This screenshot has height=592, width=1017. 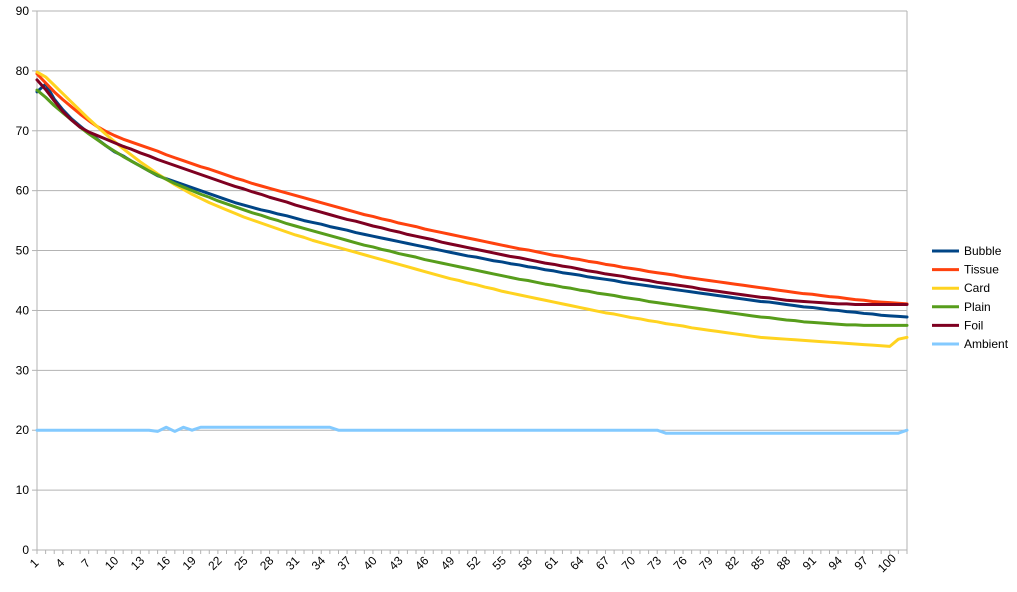 I want to click on x-tick-label: 91, so click(x=810, y=563).